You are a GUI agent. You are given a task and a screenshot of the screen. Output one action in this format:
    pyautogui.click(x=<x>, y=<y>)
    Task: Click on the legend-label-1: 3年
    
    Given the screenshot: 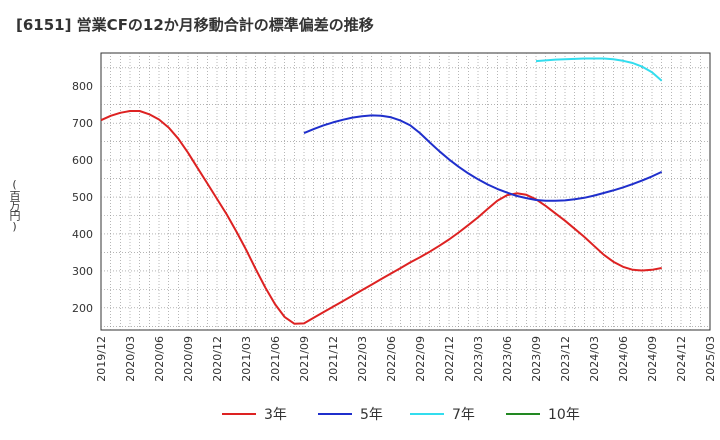 What is the action you would take?
    pyautogui.click(x=275, y=415)
    